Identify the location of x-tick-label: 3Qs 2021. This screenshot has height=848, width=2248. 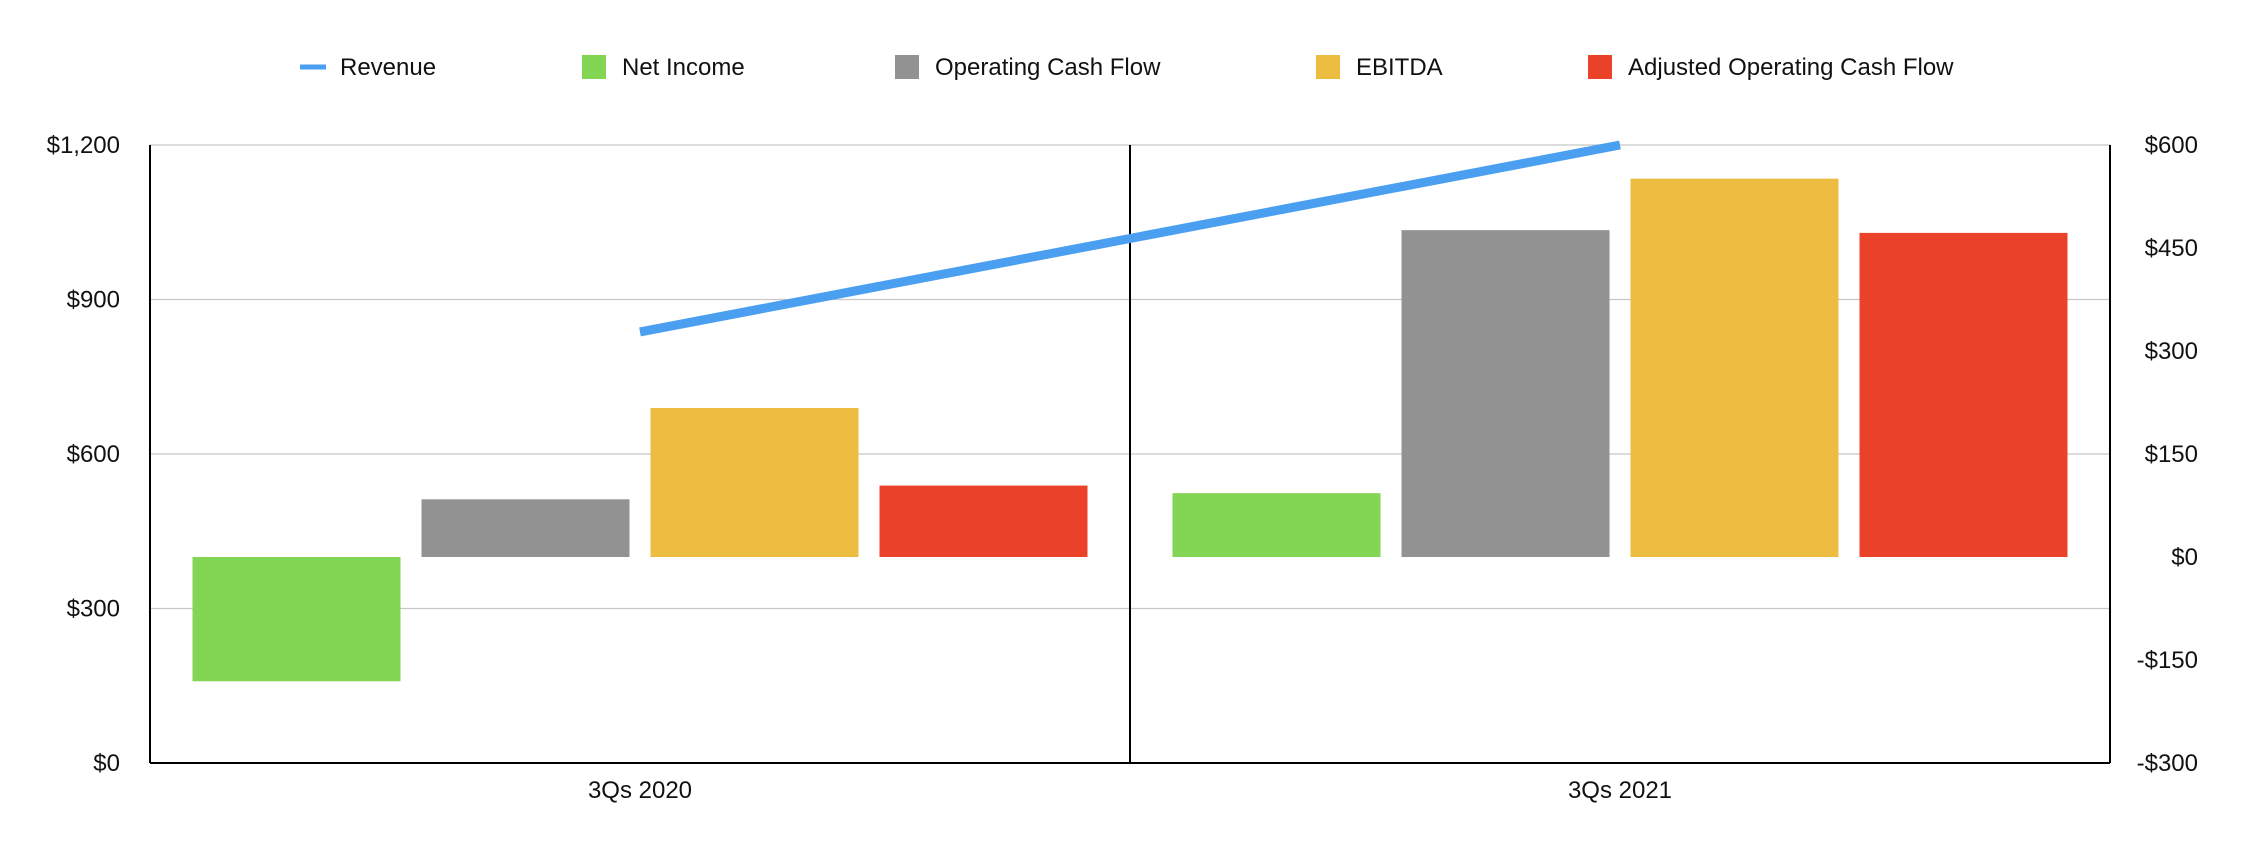
(1620, 790).